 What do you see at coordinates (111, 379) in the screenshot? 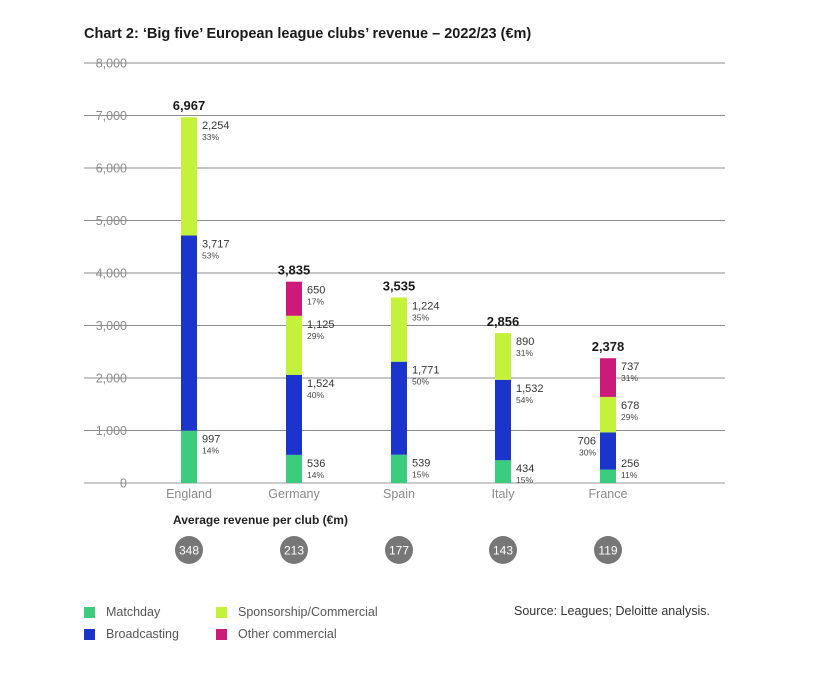
I see `y-tick-label: 2,000` at bounding box center [111, 379].